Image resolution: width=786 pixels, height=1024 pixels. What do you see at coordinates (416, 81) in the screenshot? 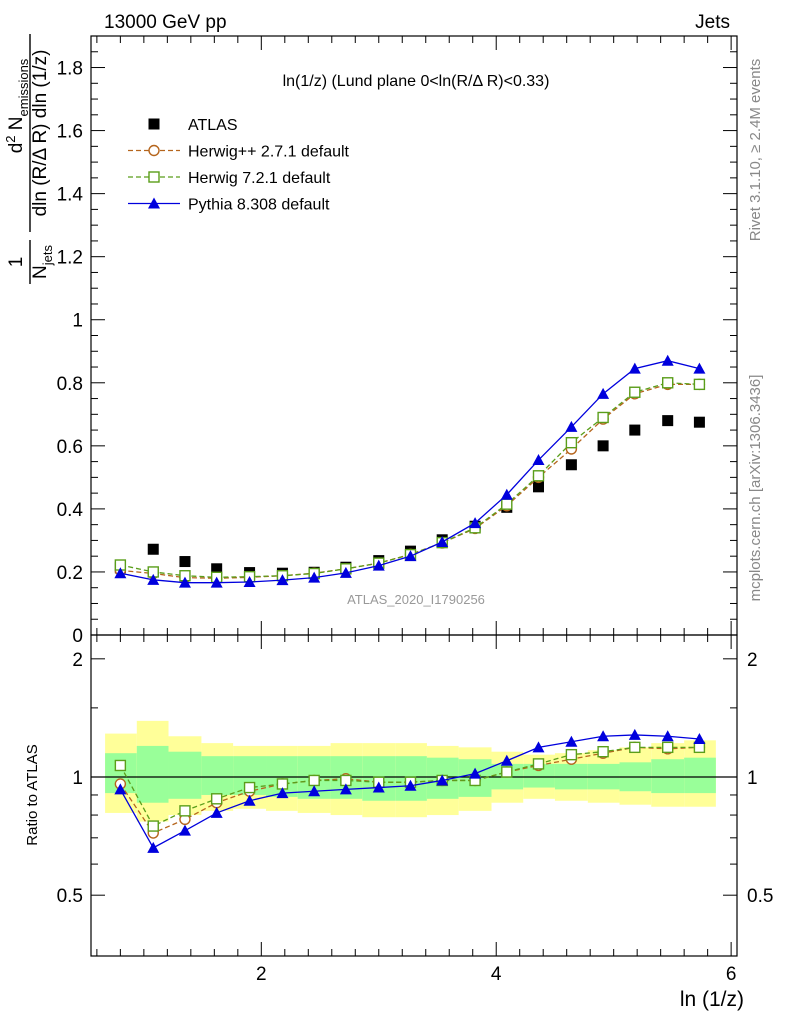
I see `plot-title: ln(1/z) (Lund plane 0<ln(R/Δ R)<0.33)` at bounding box center [416, 81].